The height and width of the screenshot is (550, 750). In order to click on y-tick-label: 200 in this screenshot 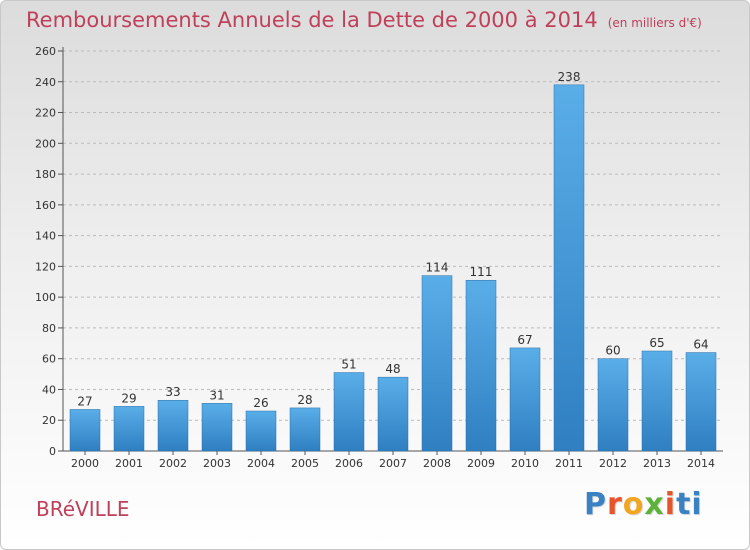, I will do `click(45, 143)`.